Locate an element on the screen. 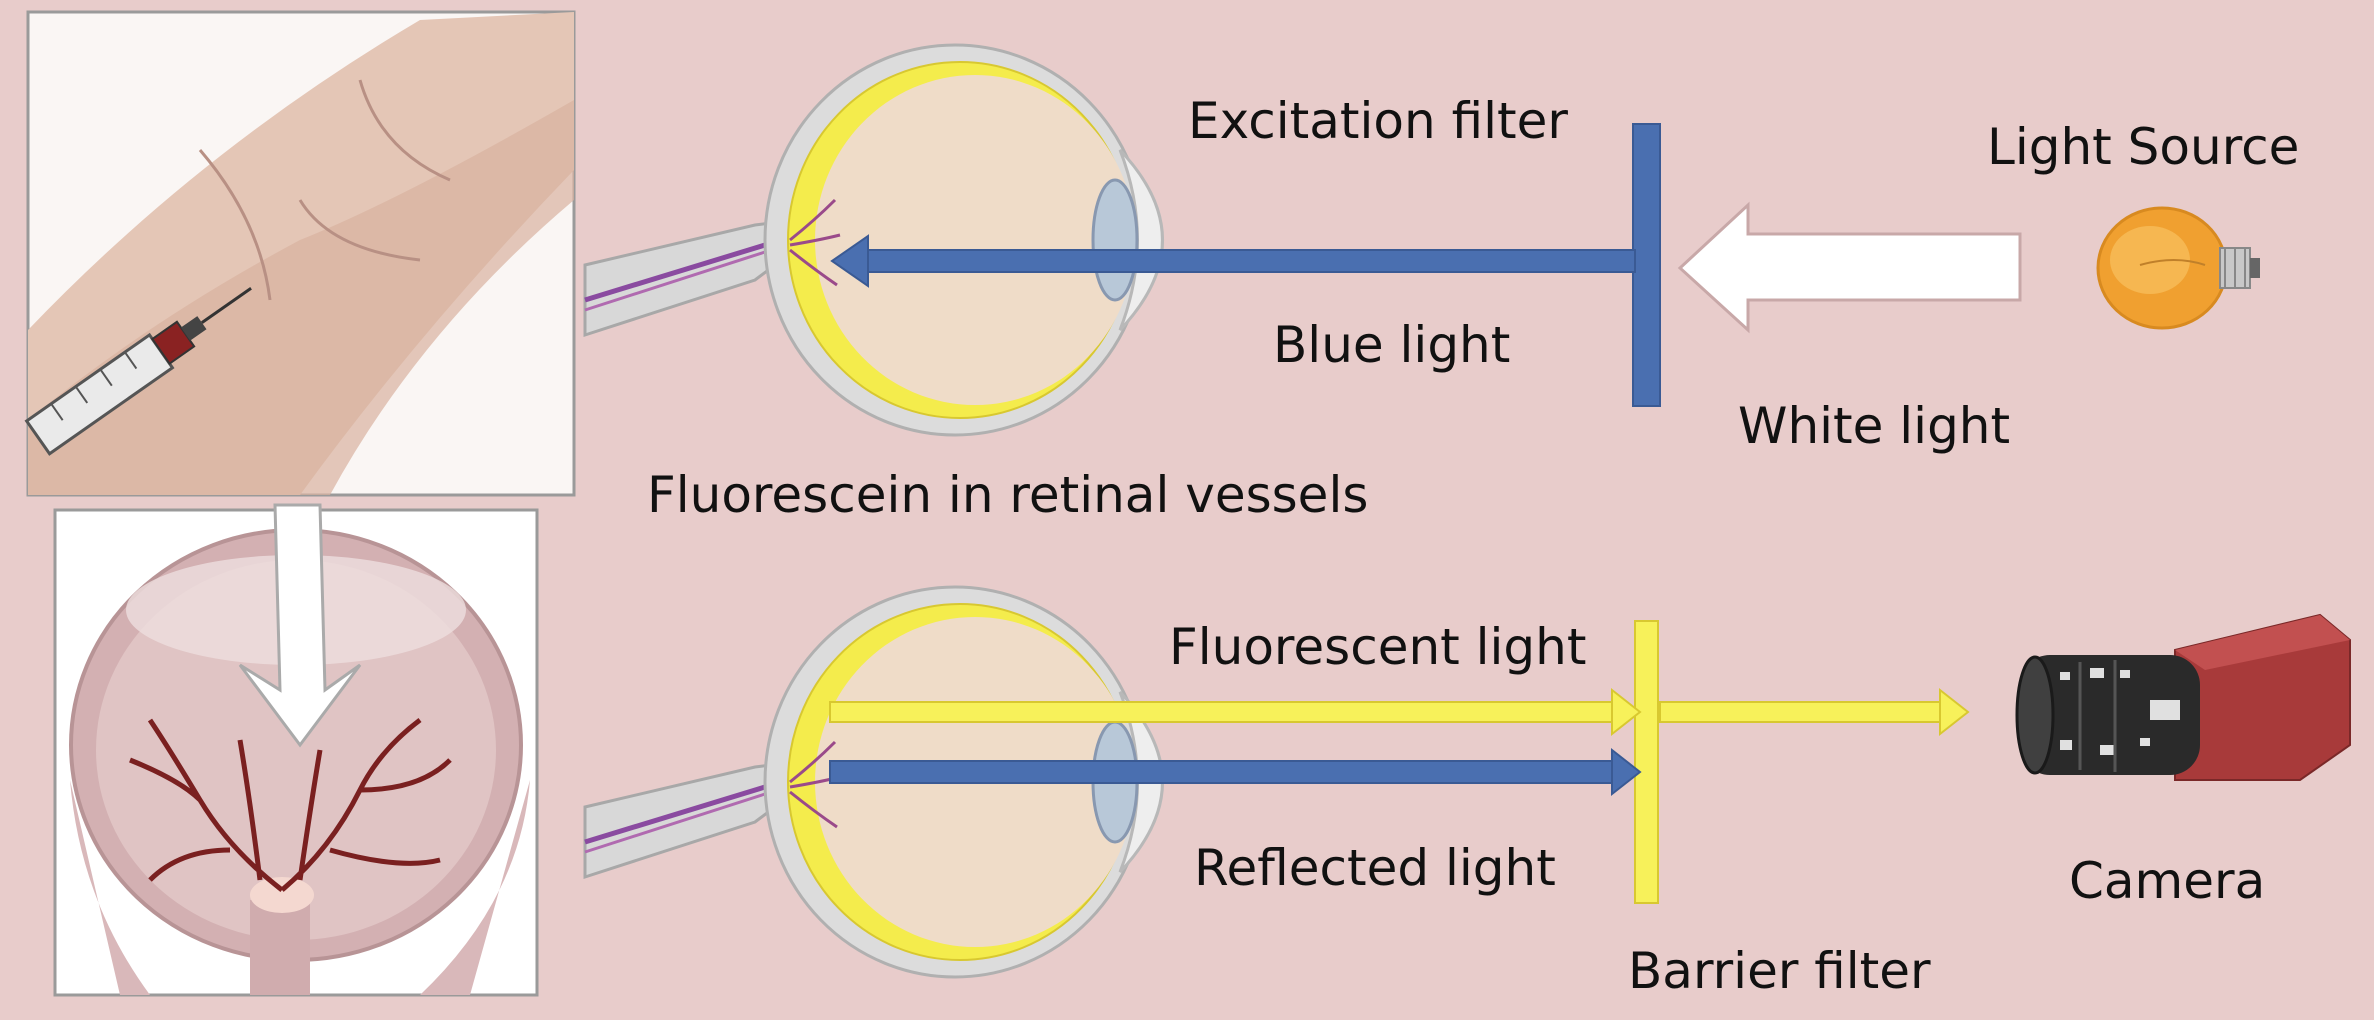 Image resolution: width=2374 pixels, height=1020 pixels. eye-cross-section-icon is located at coordinates (874, 240).